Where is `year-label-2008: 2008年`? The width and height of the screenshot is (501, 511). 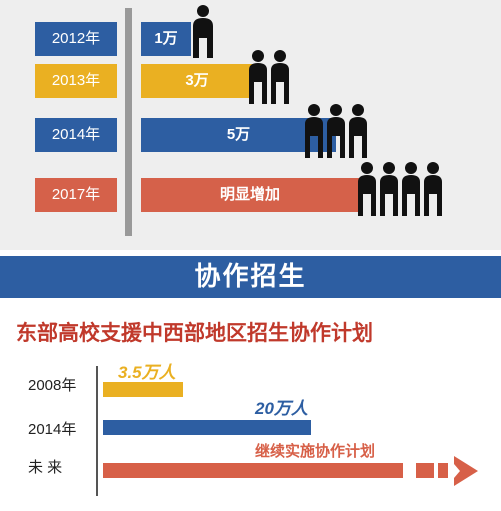 year-label-2008: 2008年 is located at coordinates (52, 385).